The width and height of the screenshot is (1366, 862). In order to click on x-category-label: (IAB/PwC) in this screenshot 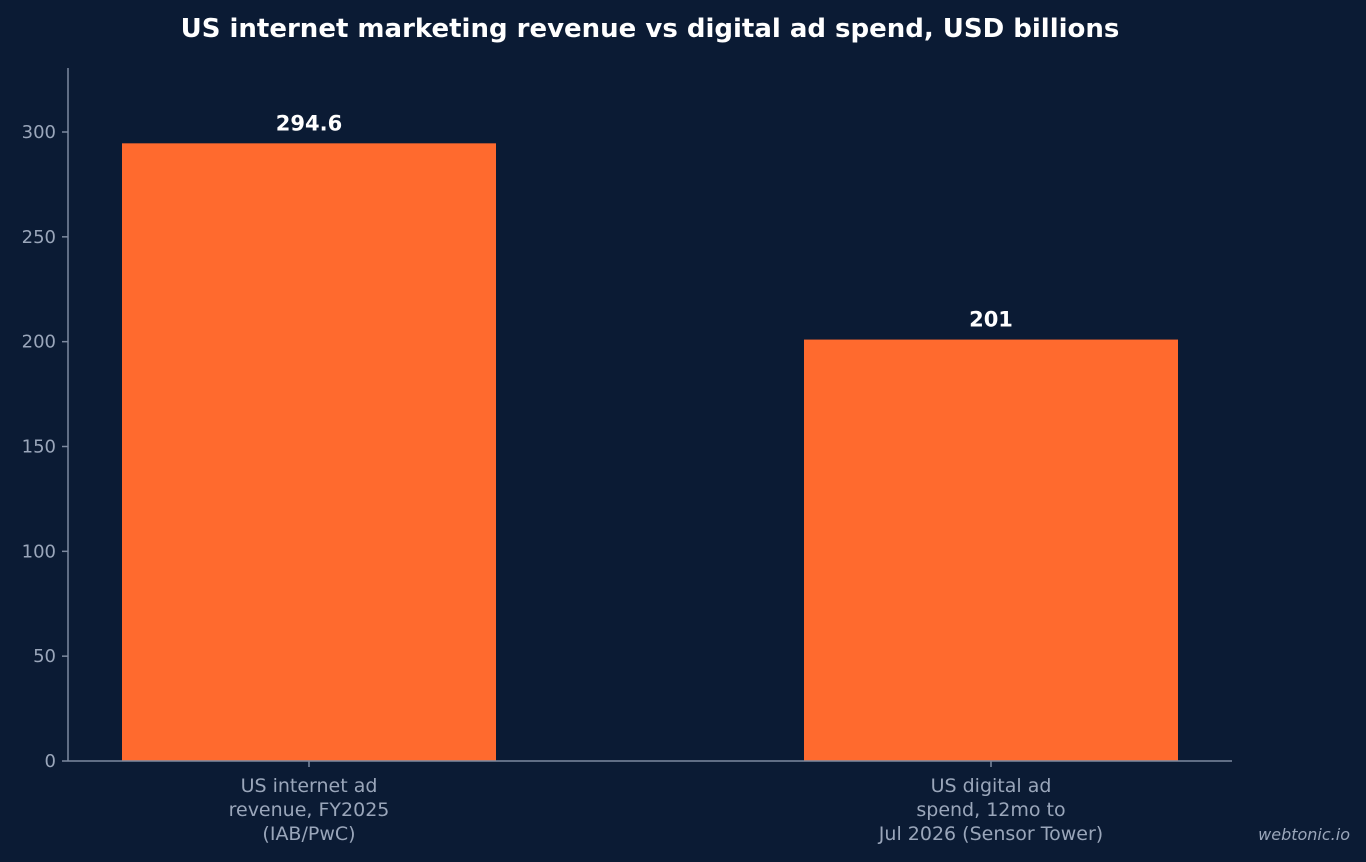, I will do `click(308, 834)`.